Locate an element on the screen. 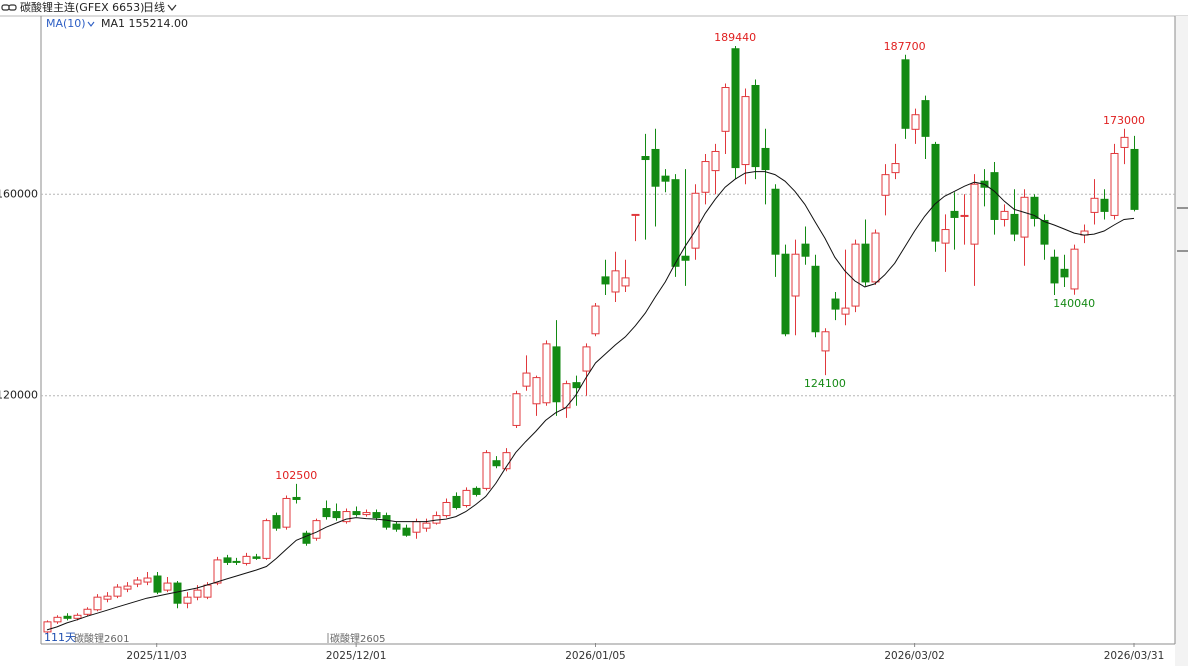 The image size is (1188, 666). ma-legend-value: MA1 155214.00 is located at coordinates (144, 23).